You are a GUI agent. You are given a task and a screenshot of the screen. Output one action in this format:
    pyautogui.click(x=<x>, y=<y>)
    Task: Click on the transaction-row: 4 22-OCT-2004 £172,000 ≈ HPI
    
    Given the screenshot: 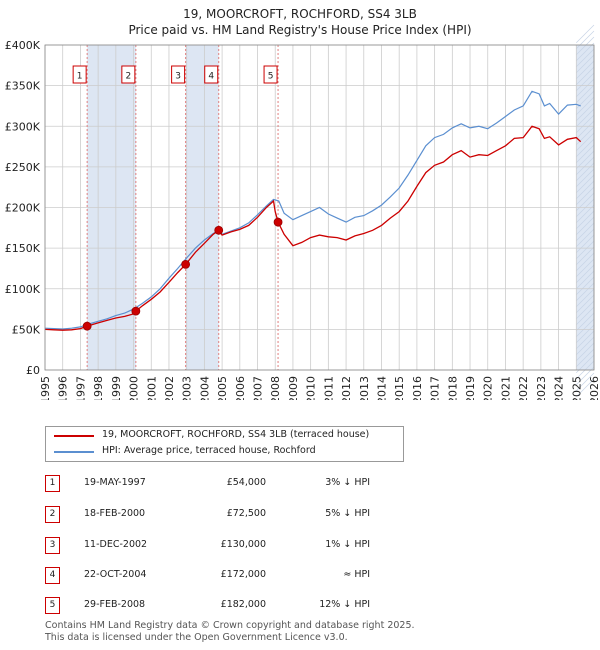 What is the action you would take?
    pyautogui.click(x=300, y=576)
    